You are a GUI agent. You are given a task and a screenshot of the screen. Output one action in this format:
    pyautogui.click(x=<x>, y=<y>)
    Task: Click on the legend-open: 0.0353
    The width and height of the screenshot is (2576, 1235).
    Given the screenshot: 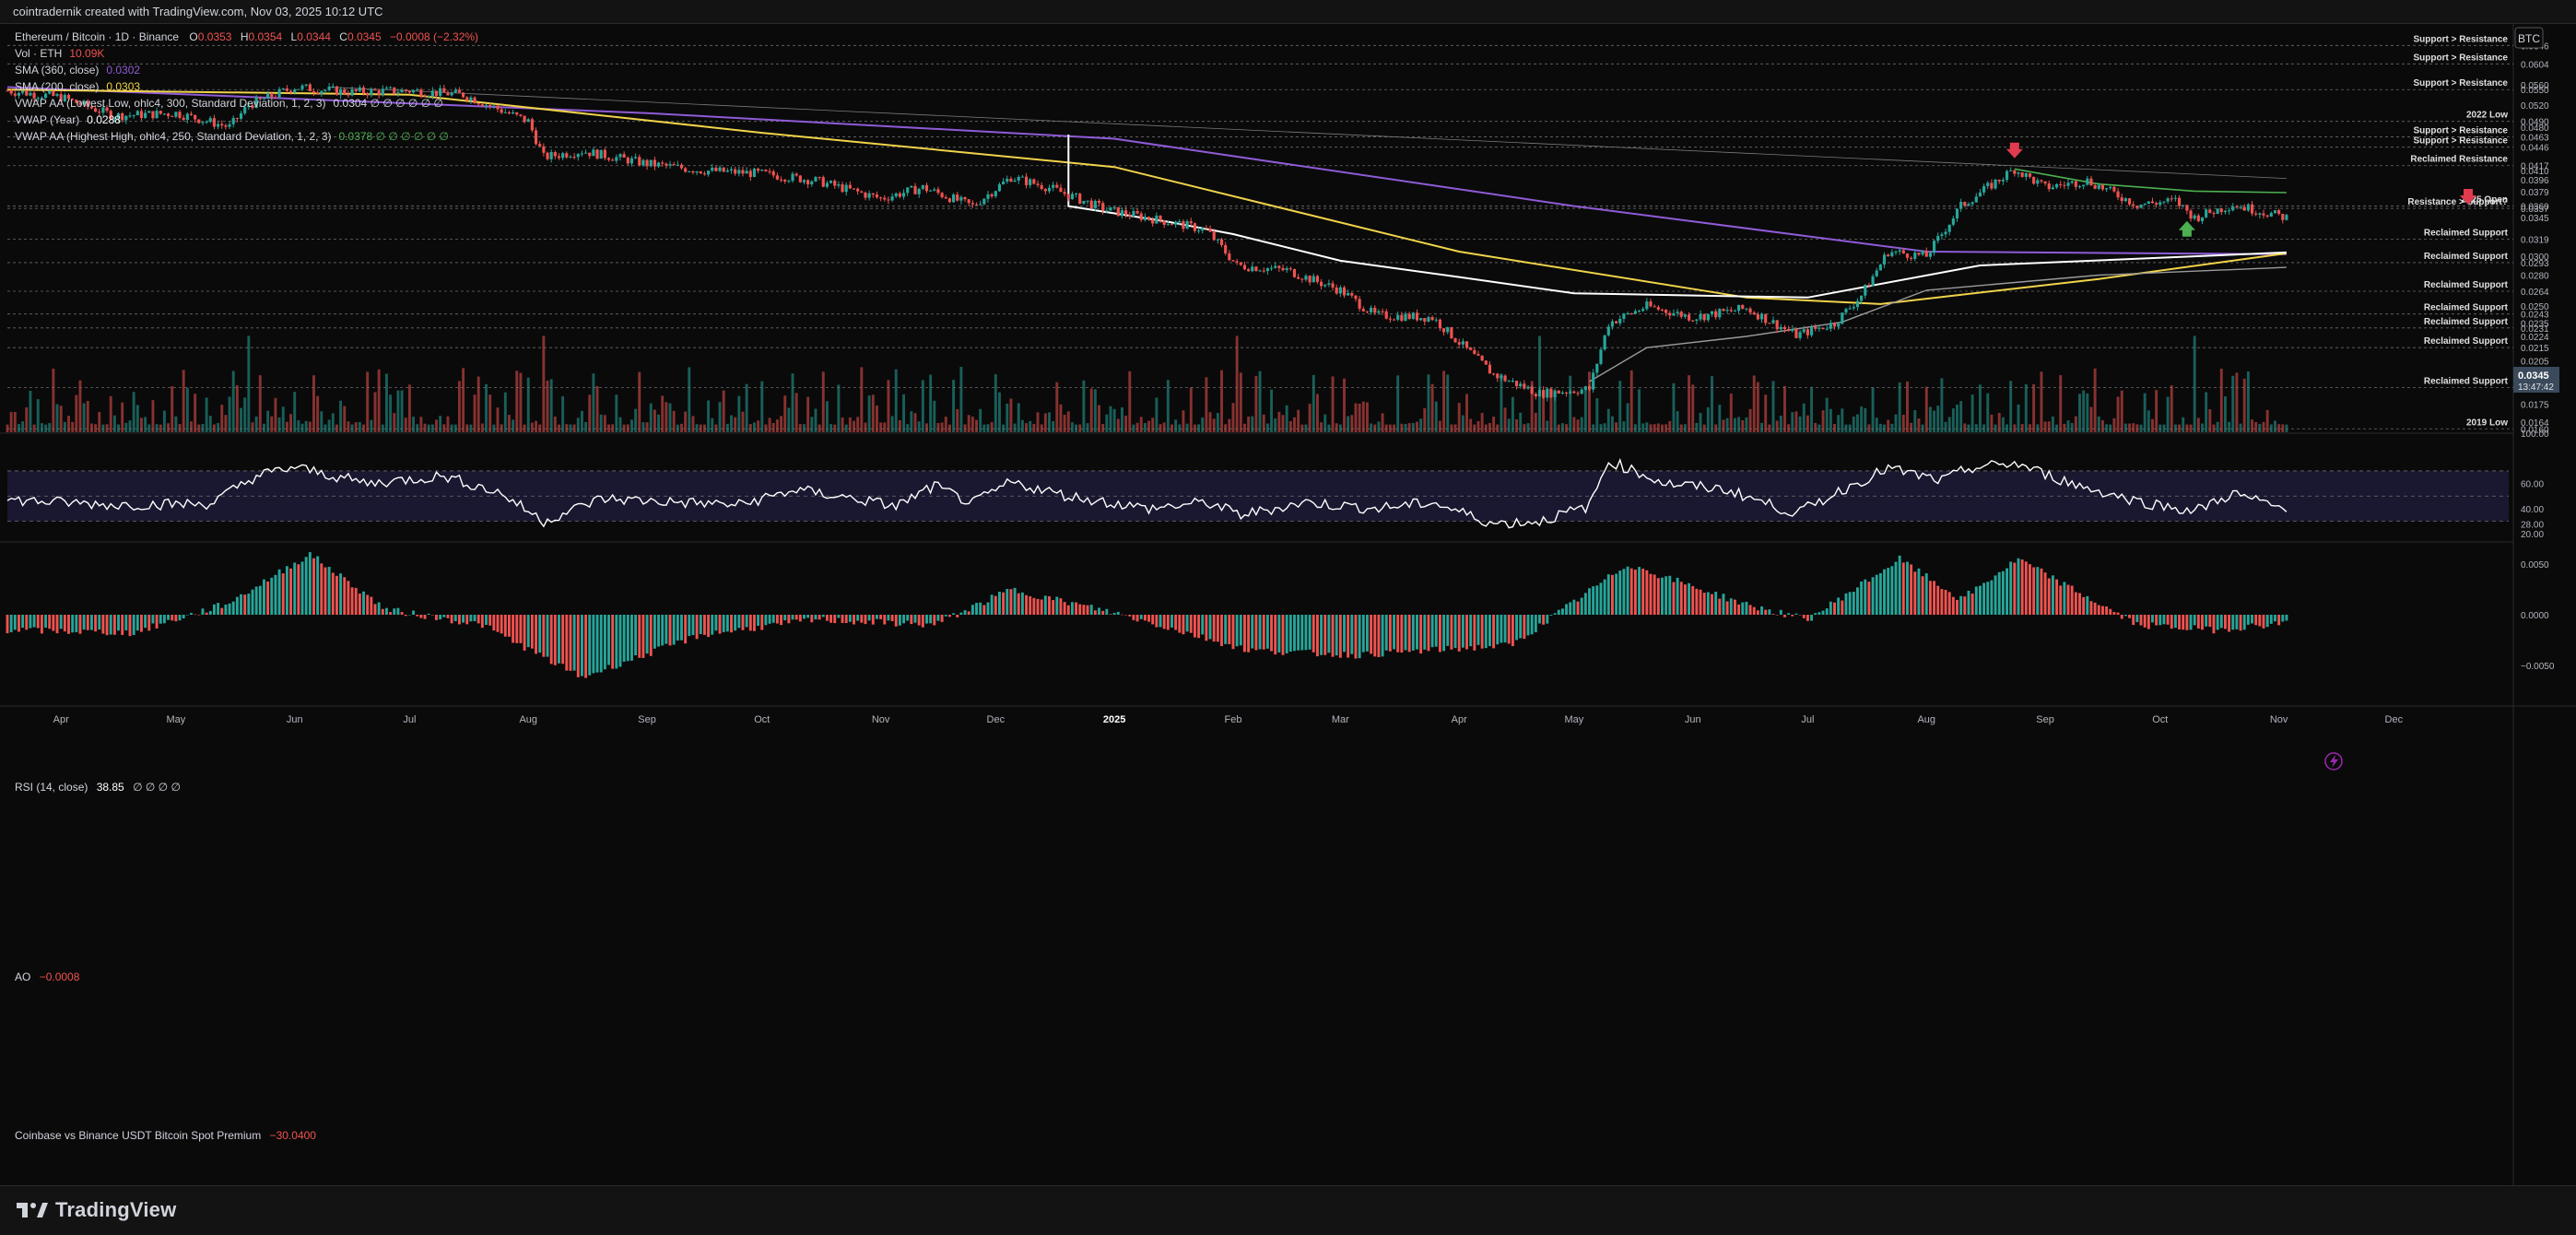 What is the action you would take?
    pyautogui.click(x=215, y=37)
    